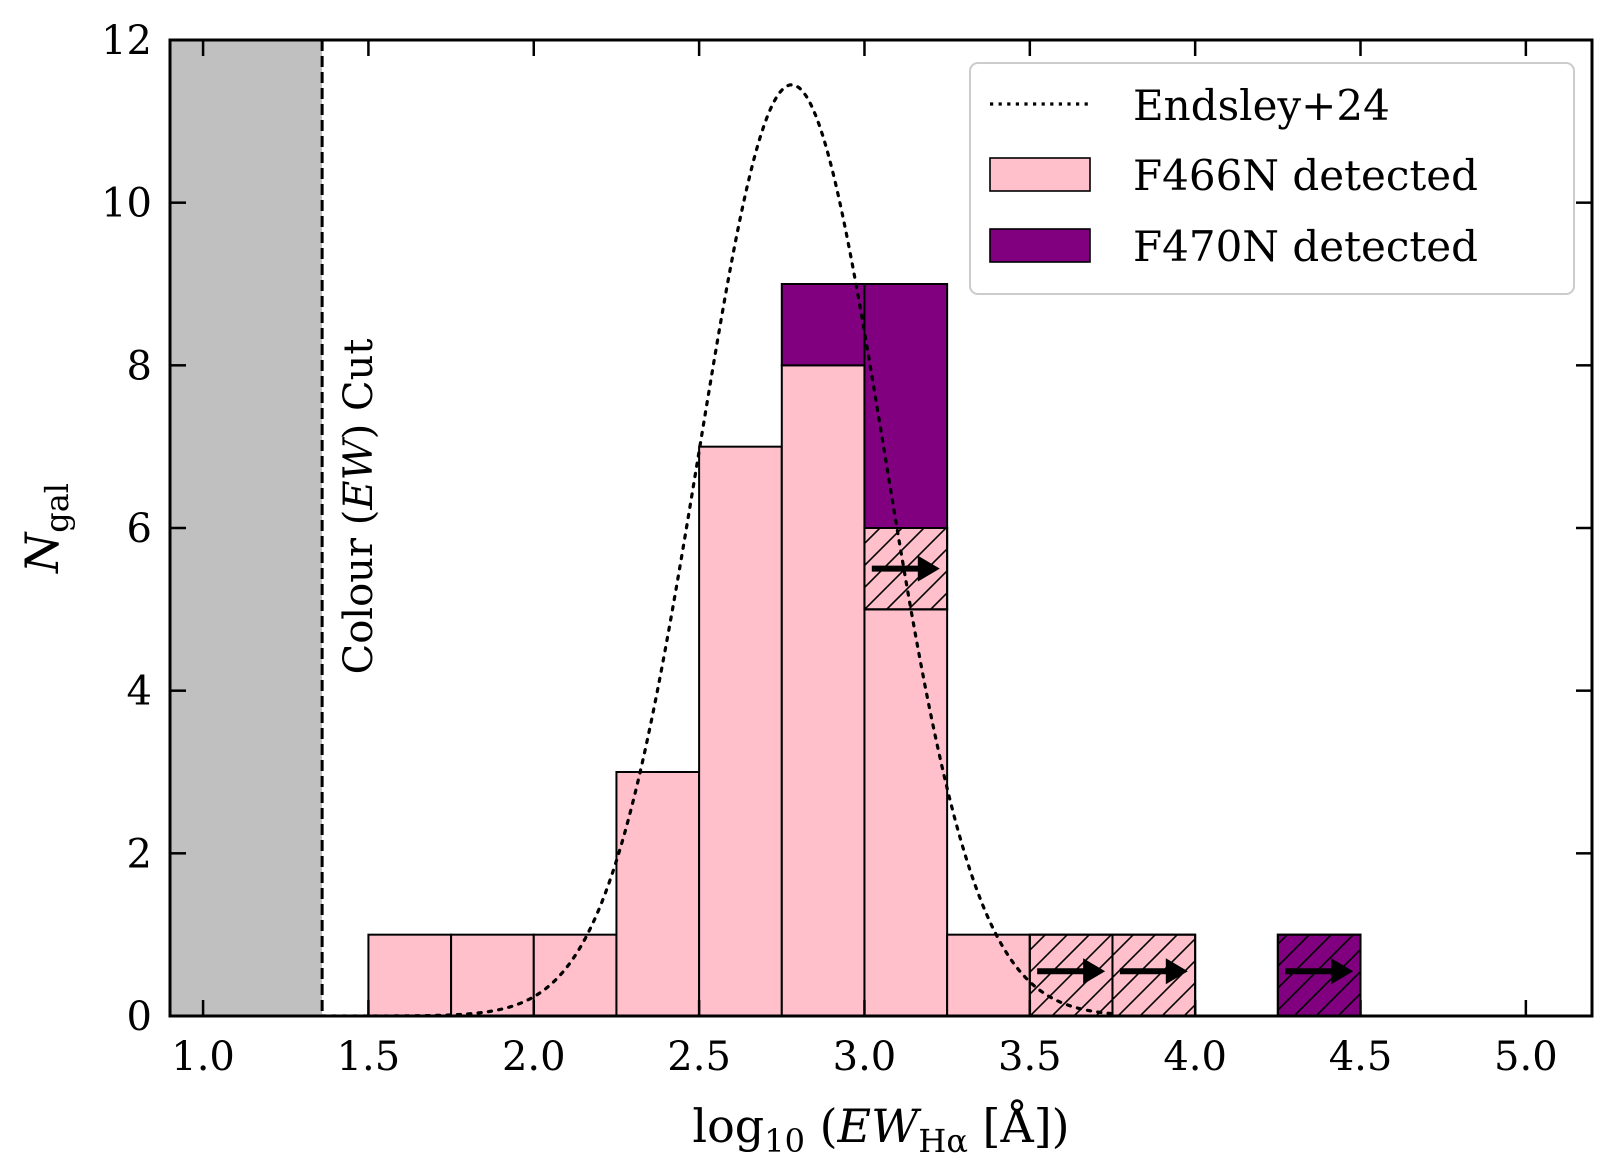 The height and width of the screenshot is (1167, 1610). What do you see at coordinates (139, 529) in the screenshot?
I see `y-tick-label: 6` at bounding box center [139, 529].